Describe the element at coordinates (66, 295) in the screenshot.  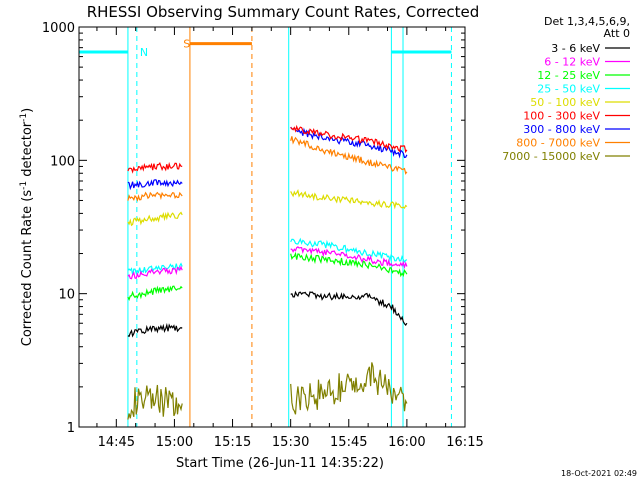
I see `y-tick-label: 10` at that location.